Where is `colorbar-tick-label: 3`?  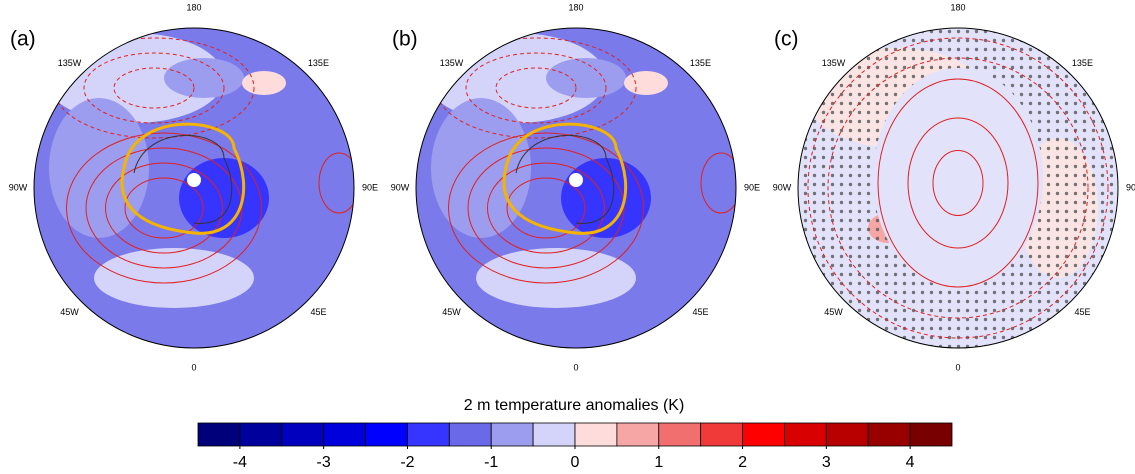
colorbar-tick-label: 3 is located at coordinates (826, 462).